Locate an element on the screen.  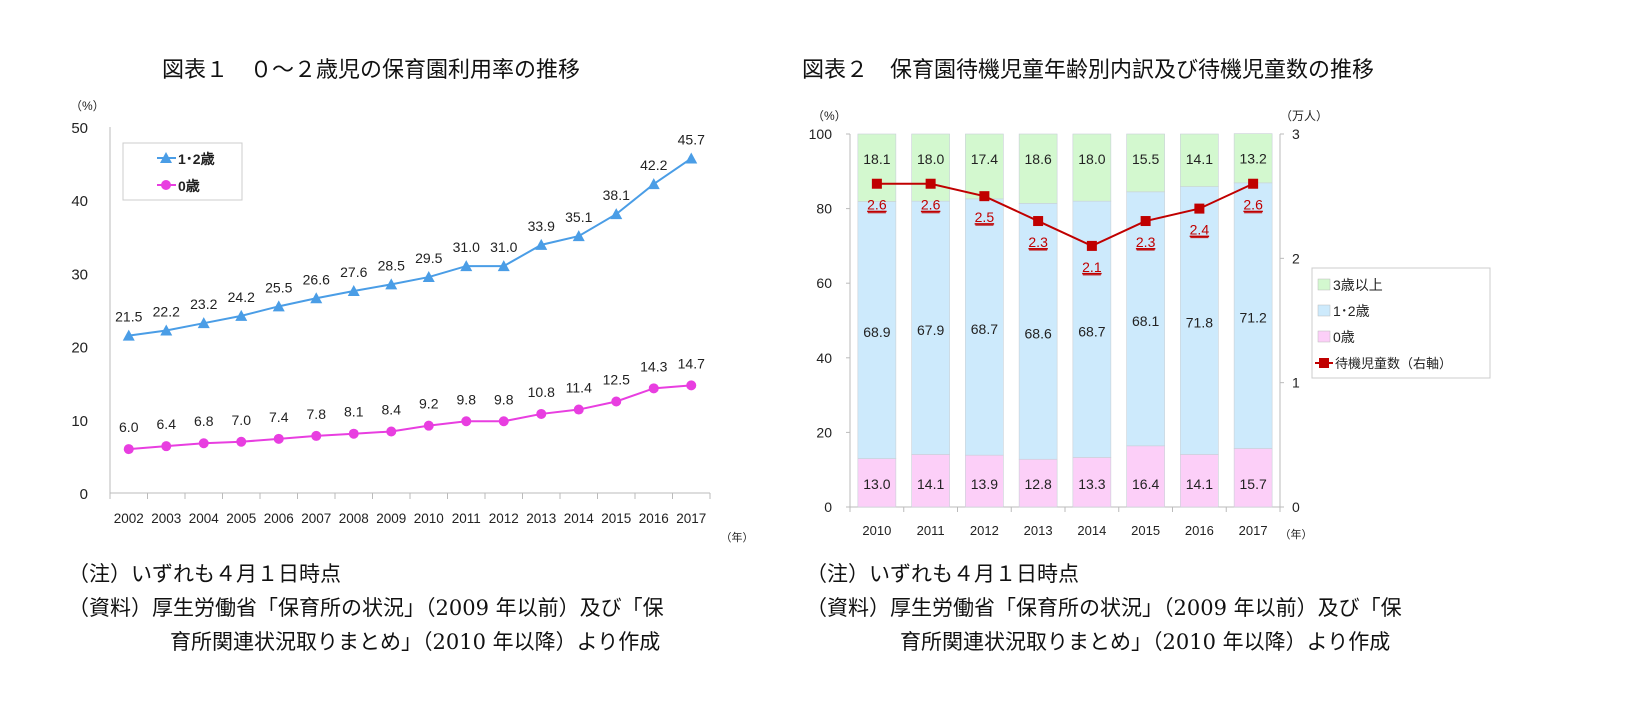
data-label: 68.9 is located at coordinates (876, 332).